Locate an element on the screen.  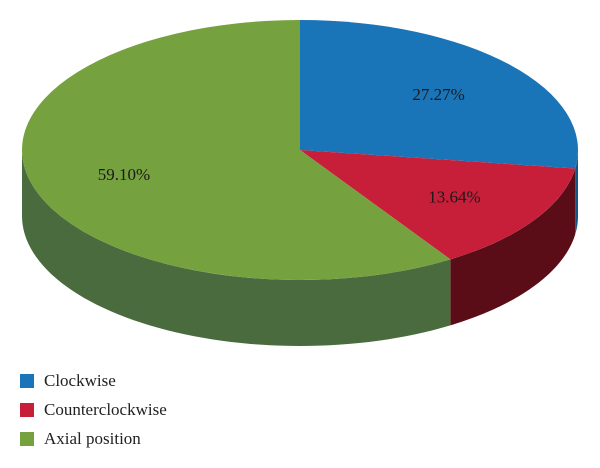
legend-label-counterclockwise: Counterclockwise is located at coordinates (105, 409).